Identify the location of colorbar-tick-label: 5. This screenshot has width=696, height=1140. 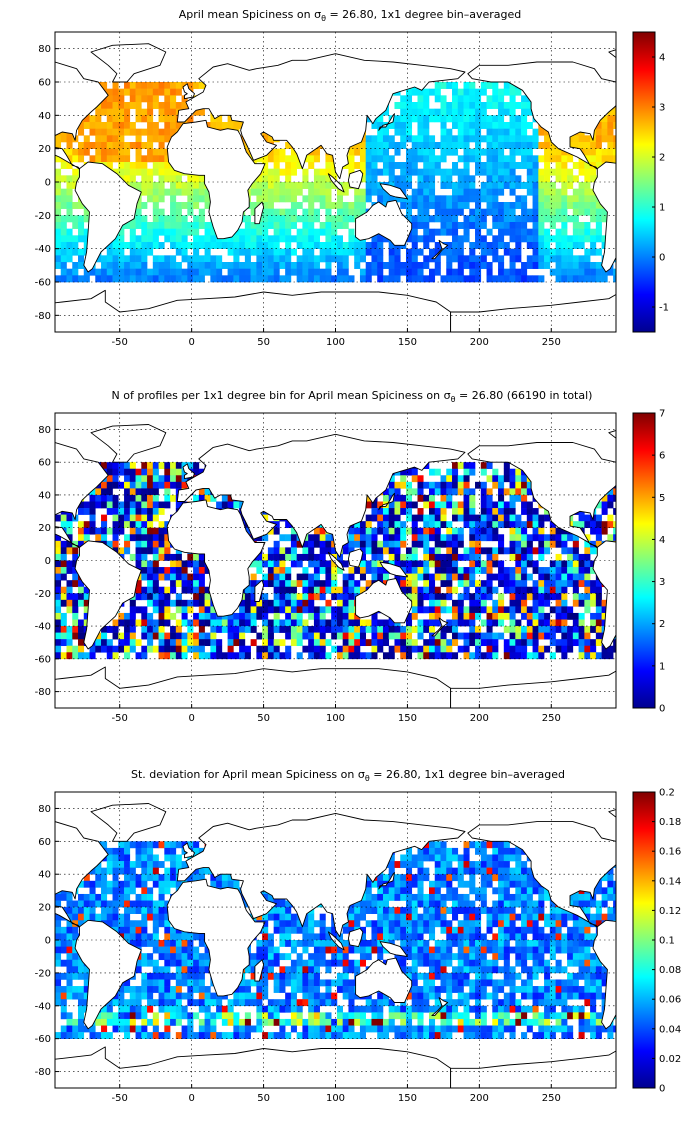
(662, 498).